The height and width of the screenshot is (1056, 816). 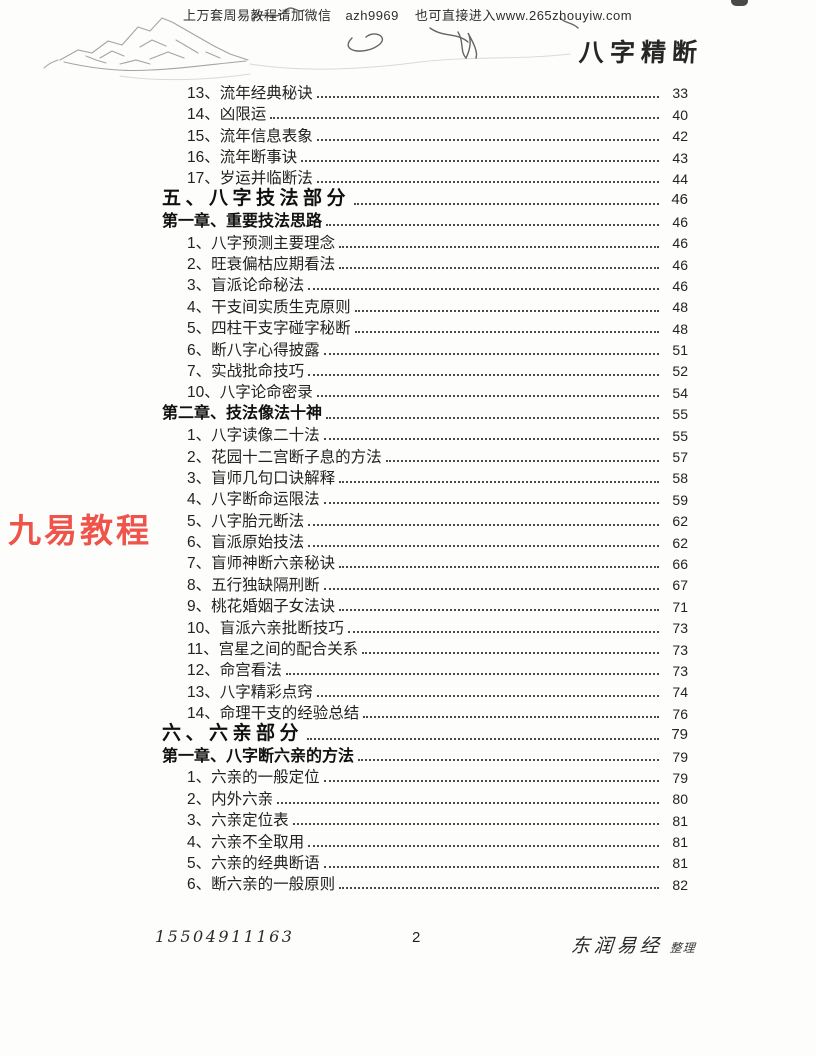 I want to click on page-number: 2, so click(x=416, y=937).